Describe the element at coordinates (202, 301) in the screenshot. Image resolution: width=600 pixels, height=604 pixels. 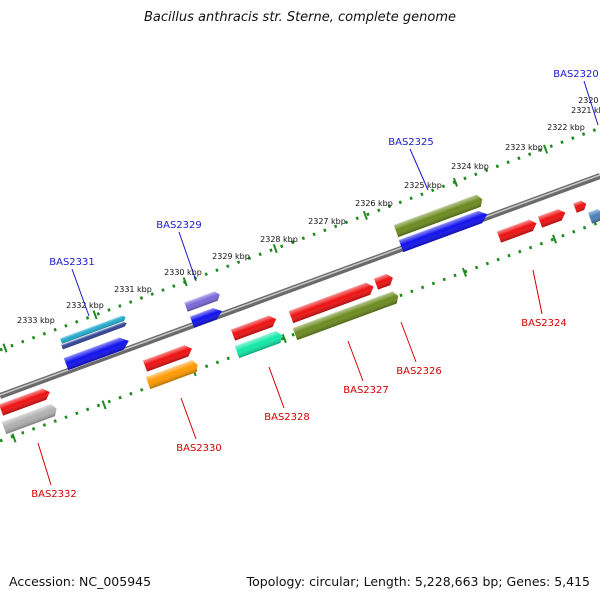
I see `gene-feature-bas2329` at that location.